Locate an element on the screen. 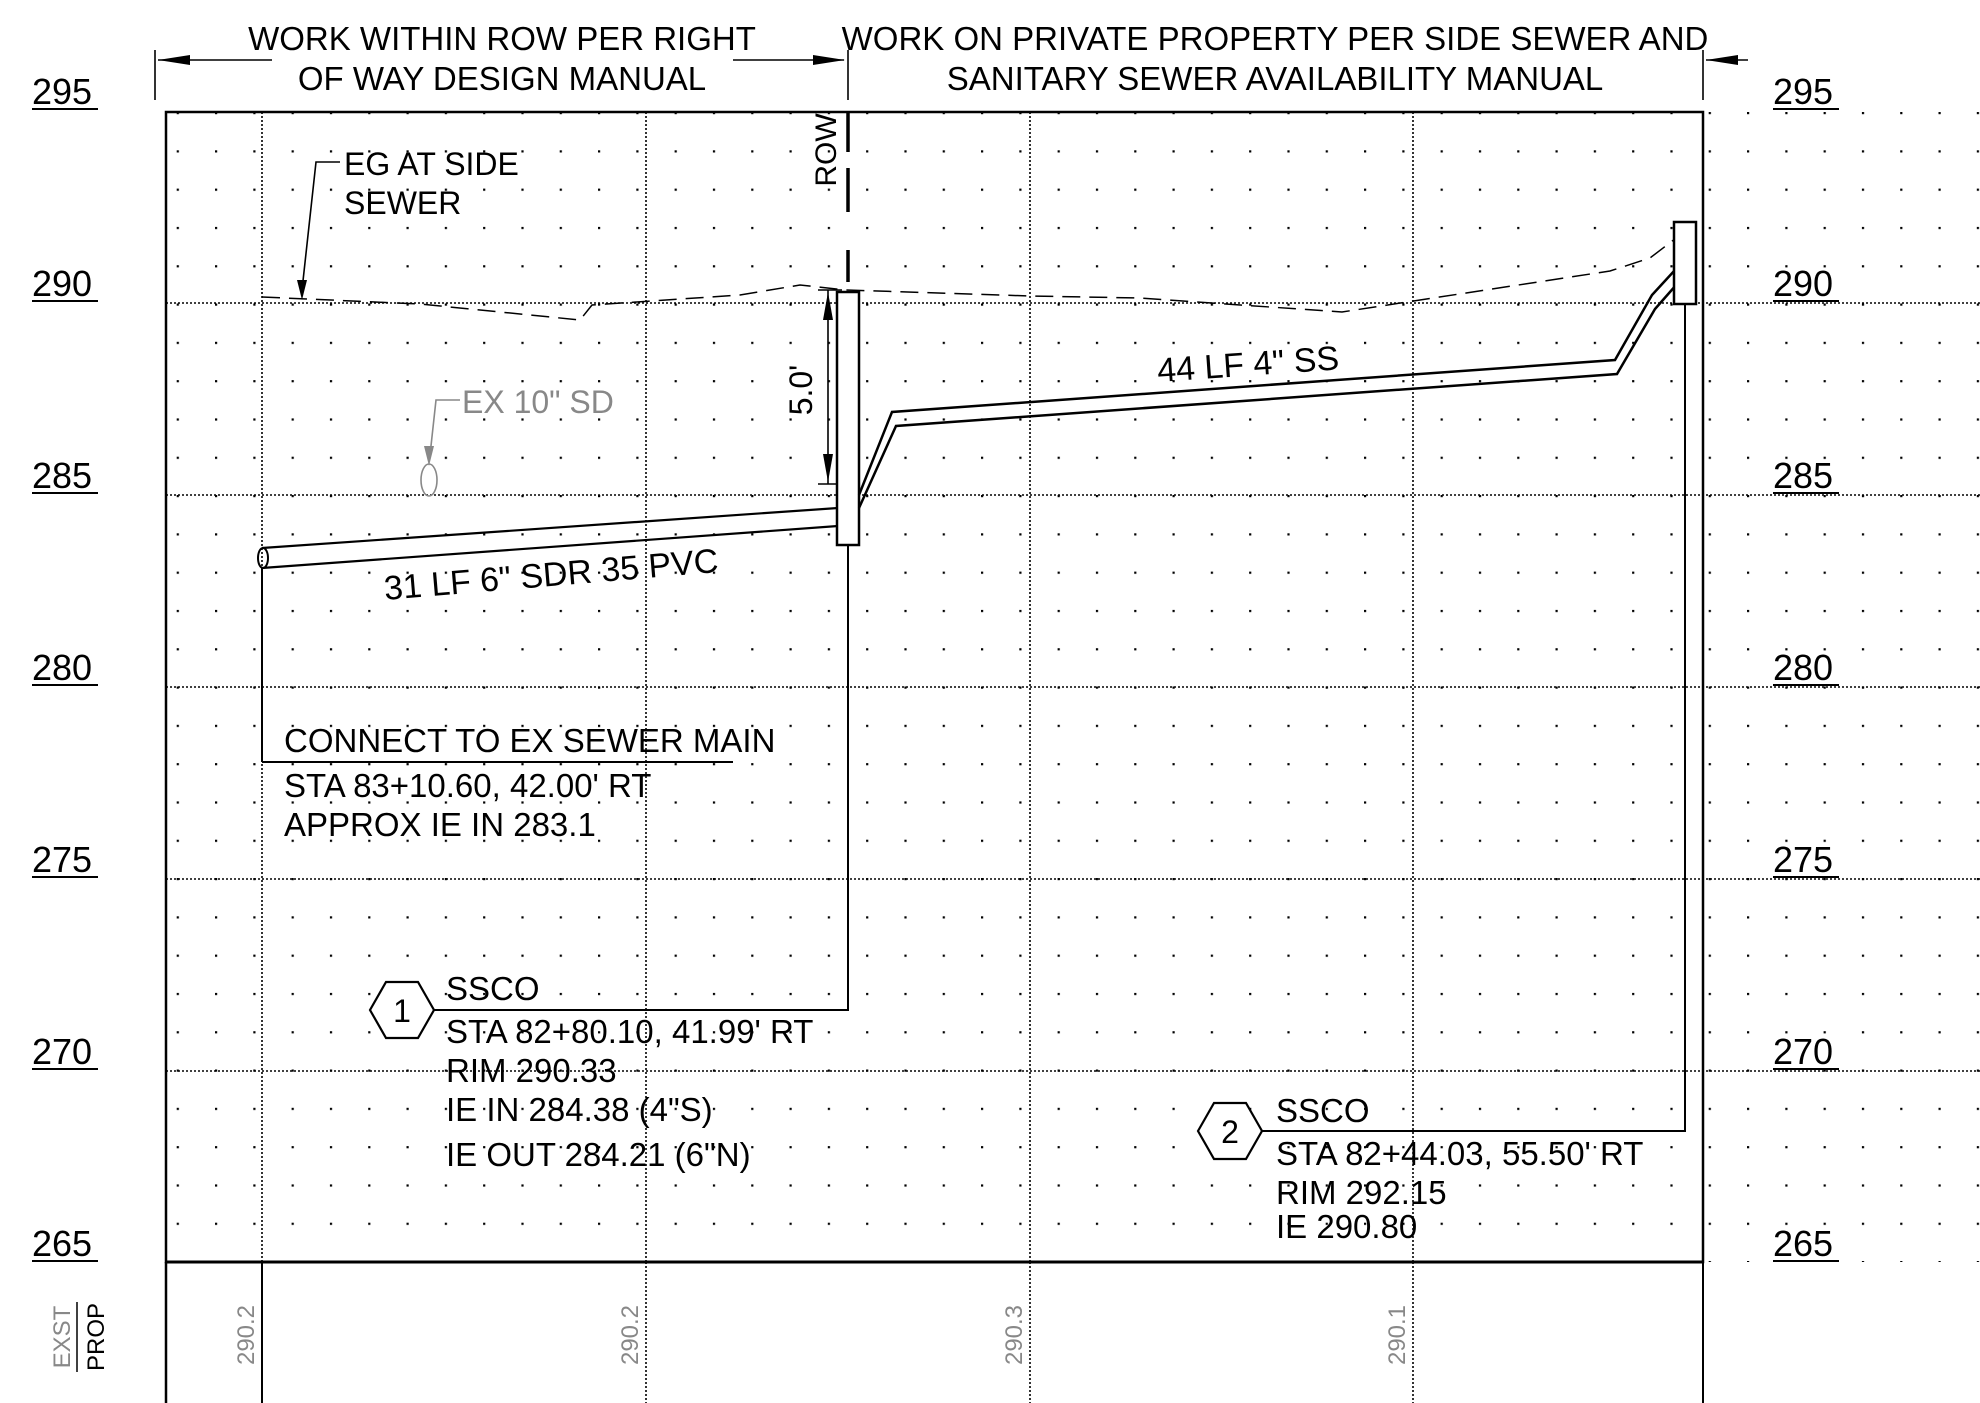 The height and width of the screenshot is (1403, 1980). grade-value-4: 290.1 is located at coordinates (1397, 1335).